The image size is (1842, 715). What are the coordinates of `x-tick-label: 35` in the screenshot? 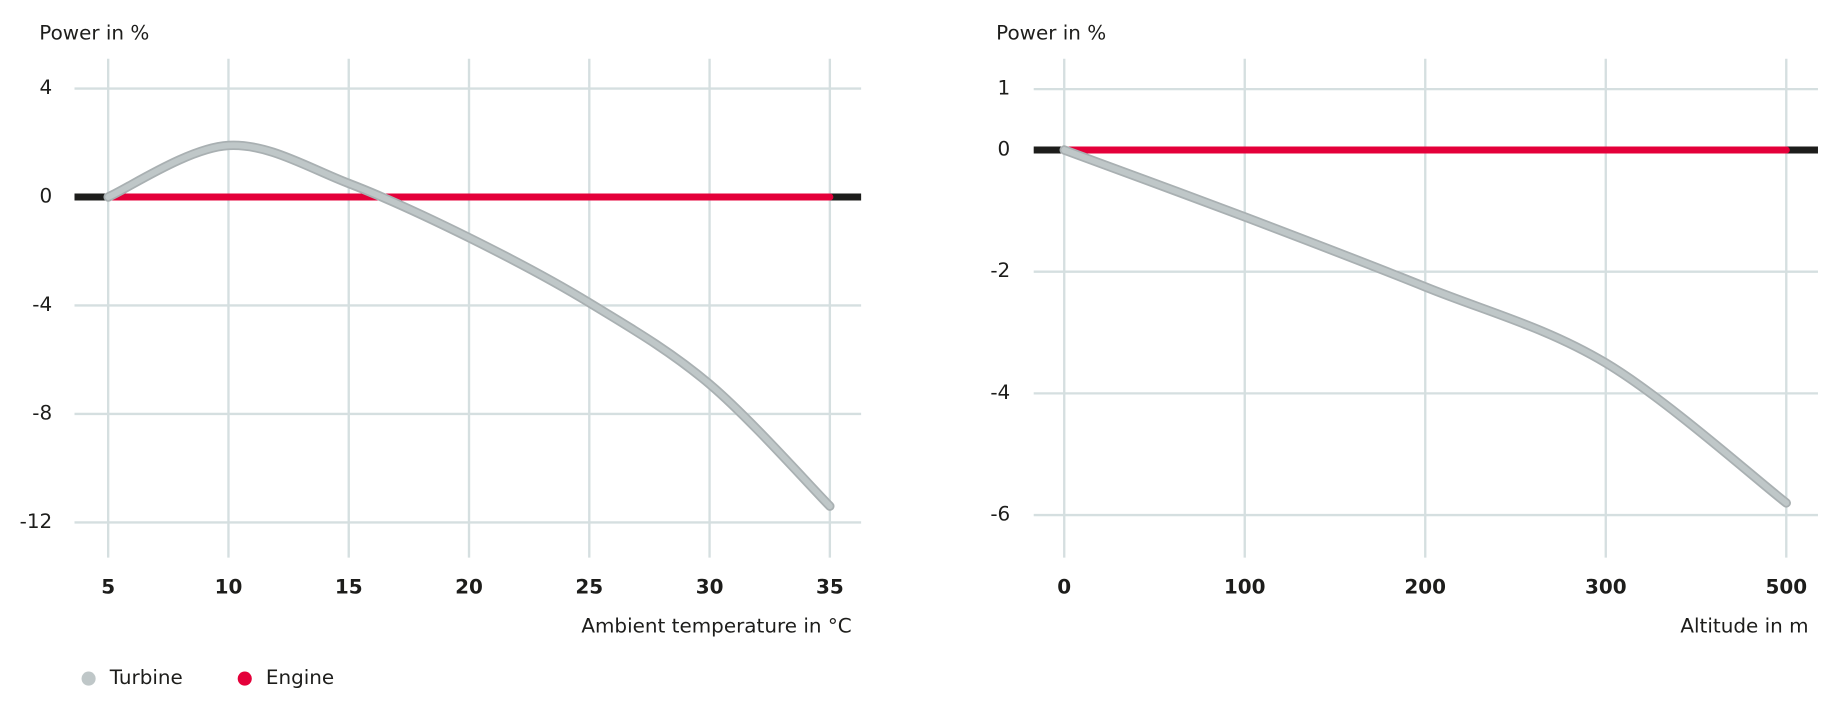 It's located at (830, 587).